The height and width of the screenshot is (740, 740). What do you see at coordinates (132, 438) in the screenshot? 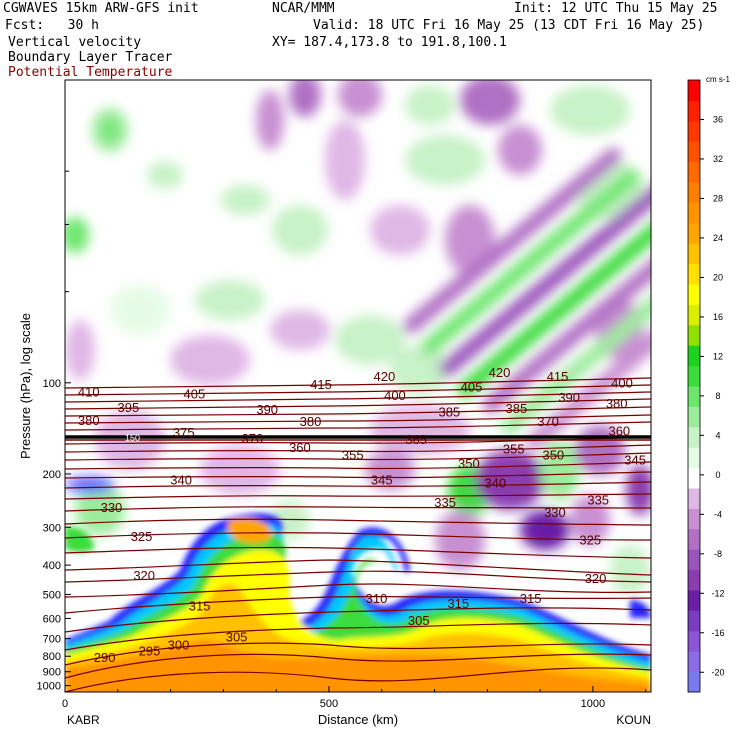
I see `tropopause-label: 150` at bounding box center [132, 438].